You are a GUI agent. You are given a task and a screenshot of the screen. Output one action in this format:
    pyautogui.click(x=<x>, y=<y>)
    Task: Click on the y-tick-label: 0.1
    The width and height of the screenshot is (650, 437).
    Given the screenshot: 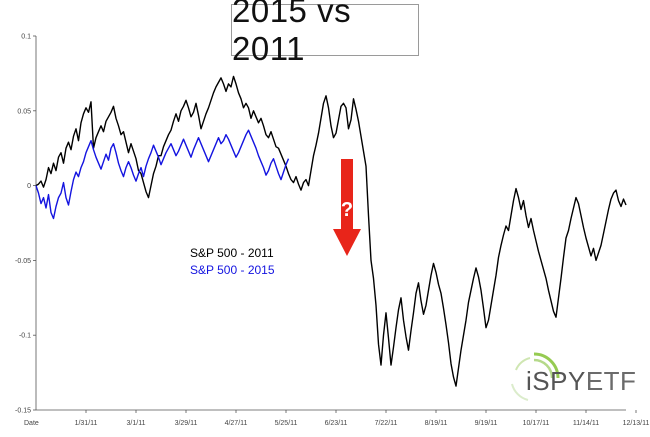 What is the action you would take?
    pyautogui.click(x=26, y=37)
    